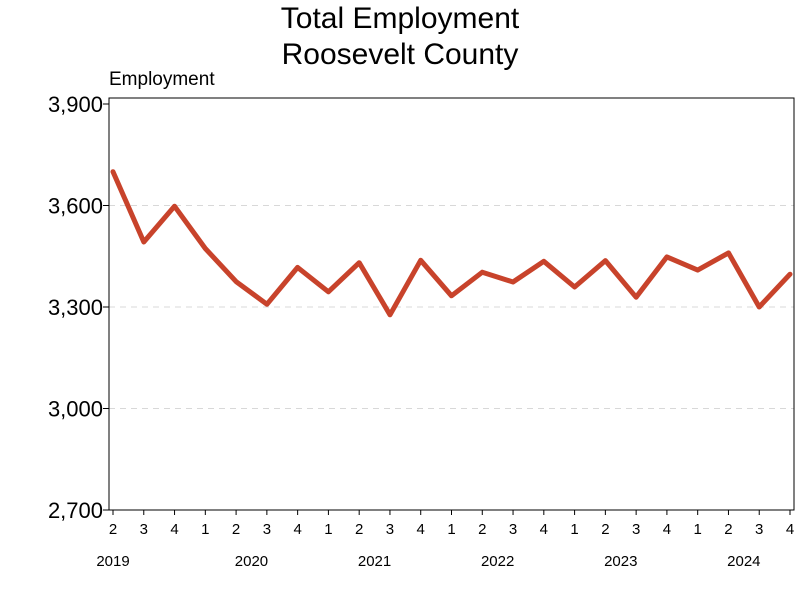 The width and height of the screenshot is (800, 600). I want to click on y-tick-label: 3,900, so click(75, 104).